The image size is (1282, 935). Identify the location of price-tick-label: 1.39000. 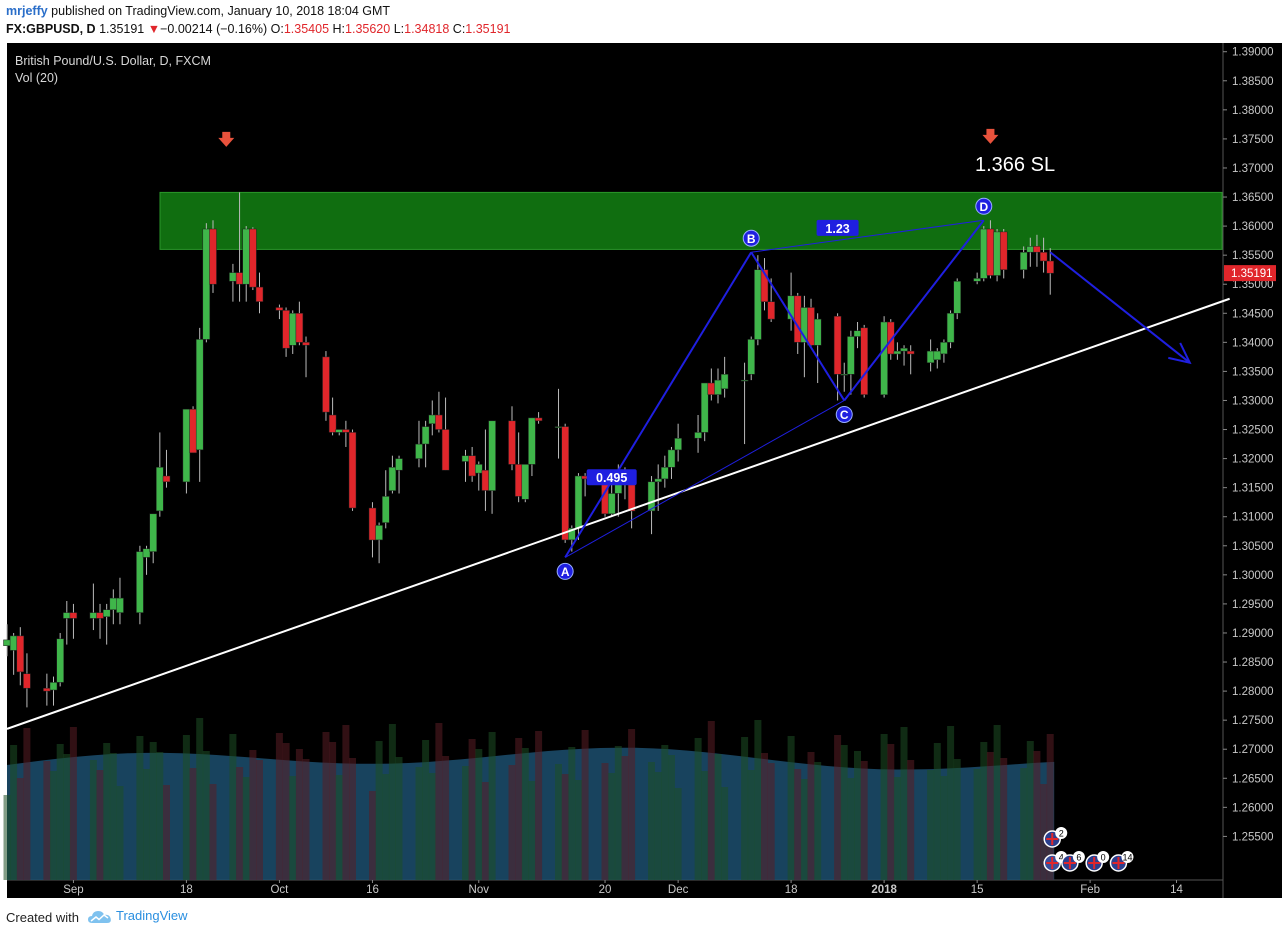
(1253, 53).